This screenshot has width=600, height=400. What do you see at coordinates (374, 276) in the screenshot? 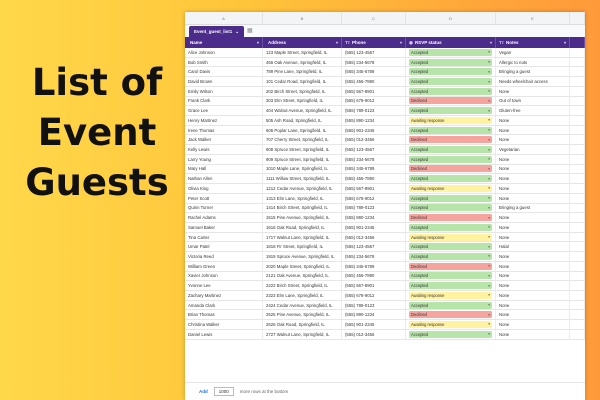
I see `cell-phone: (555) 456-7890` at bounding box center [374, 276].